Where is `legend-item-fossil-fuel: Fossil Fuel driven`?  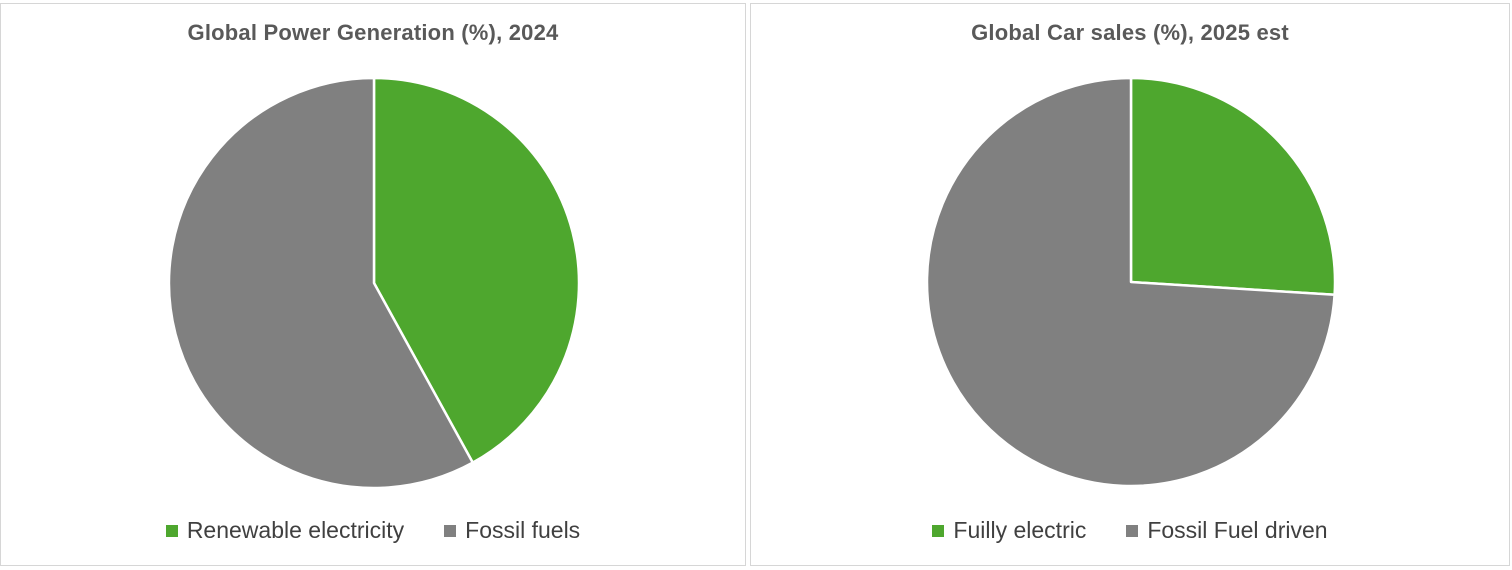 legend-item-fossil-fuel: Fossil Fuel driven is located at coordinates (1227, 530).